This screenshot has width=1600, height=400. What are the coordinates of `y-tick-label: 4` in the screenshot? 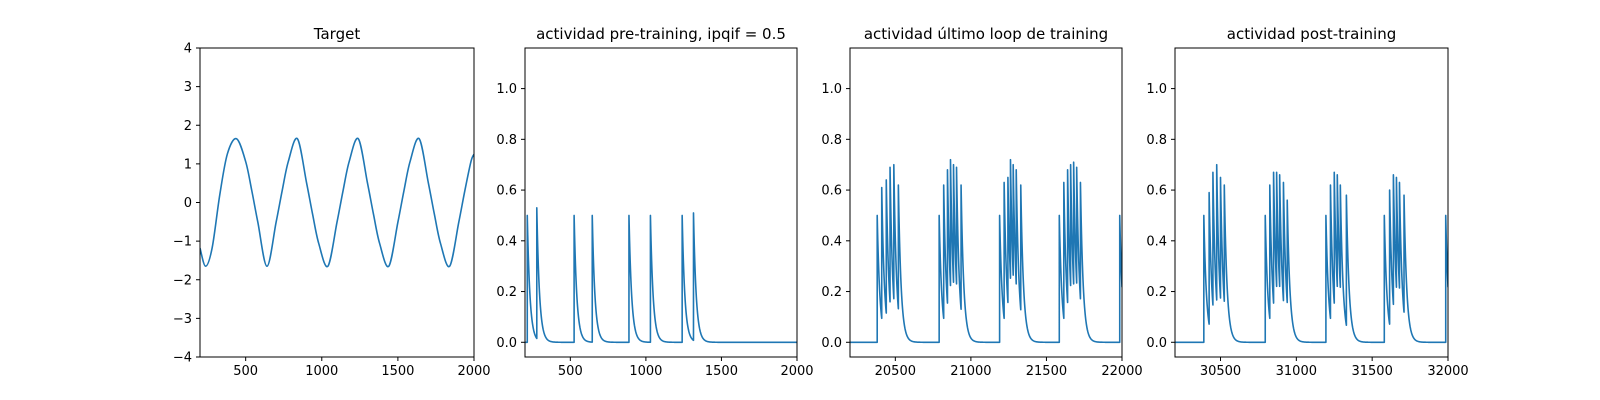 It's located at (188, 49).